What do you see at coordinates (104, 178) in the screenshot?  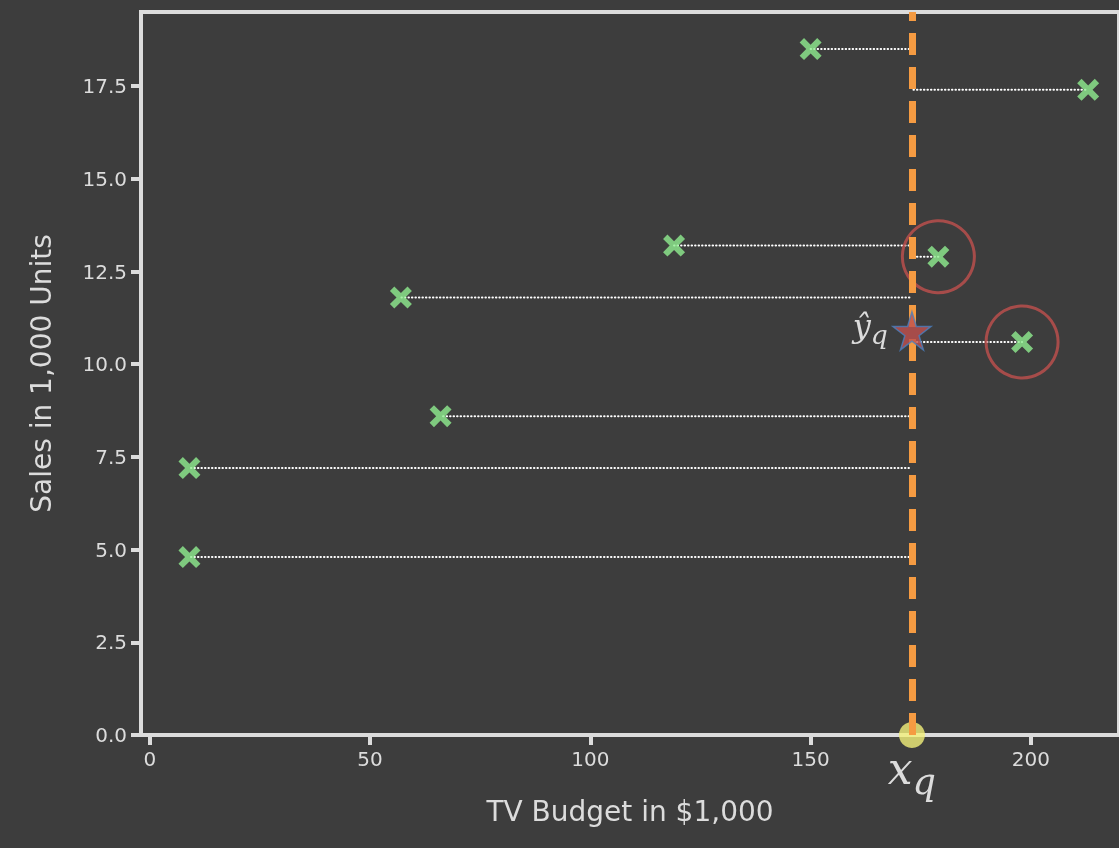 I see `y-tick-label: 15.0` at bounding box center [104, 178].